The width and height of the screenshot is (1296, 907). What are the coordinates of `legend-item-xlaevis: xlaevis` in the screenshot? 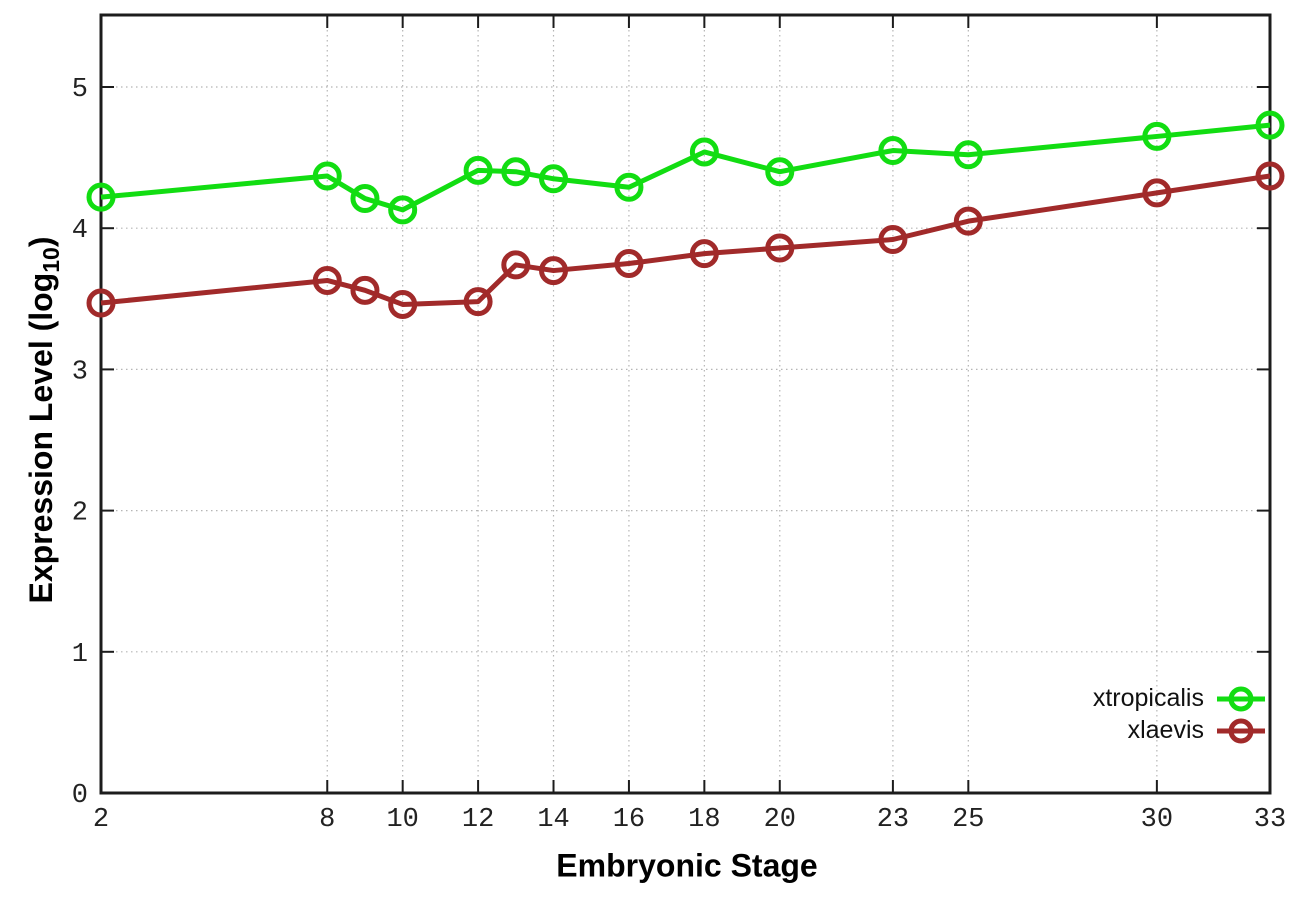 It's located at (1179, 730).